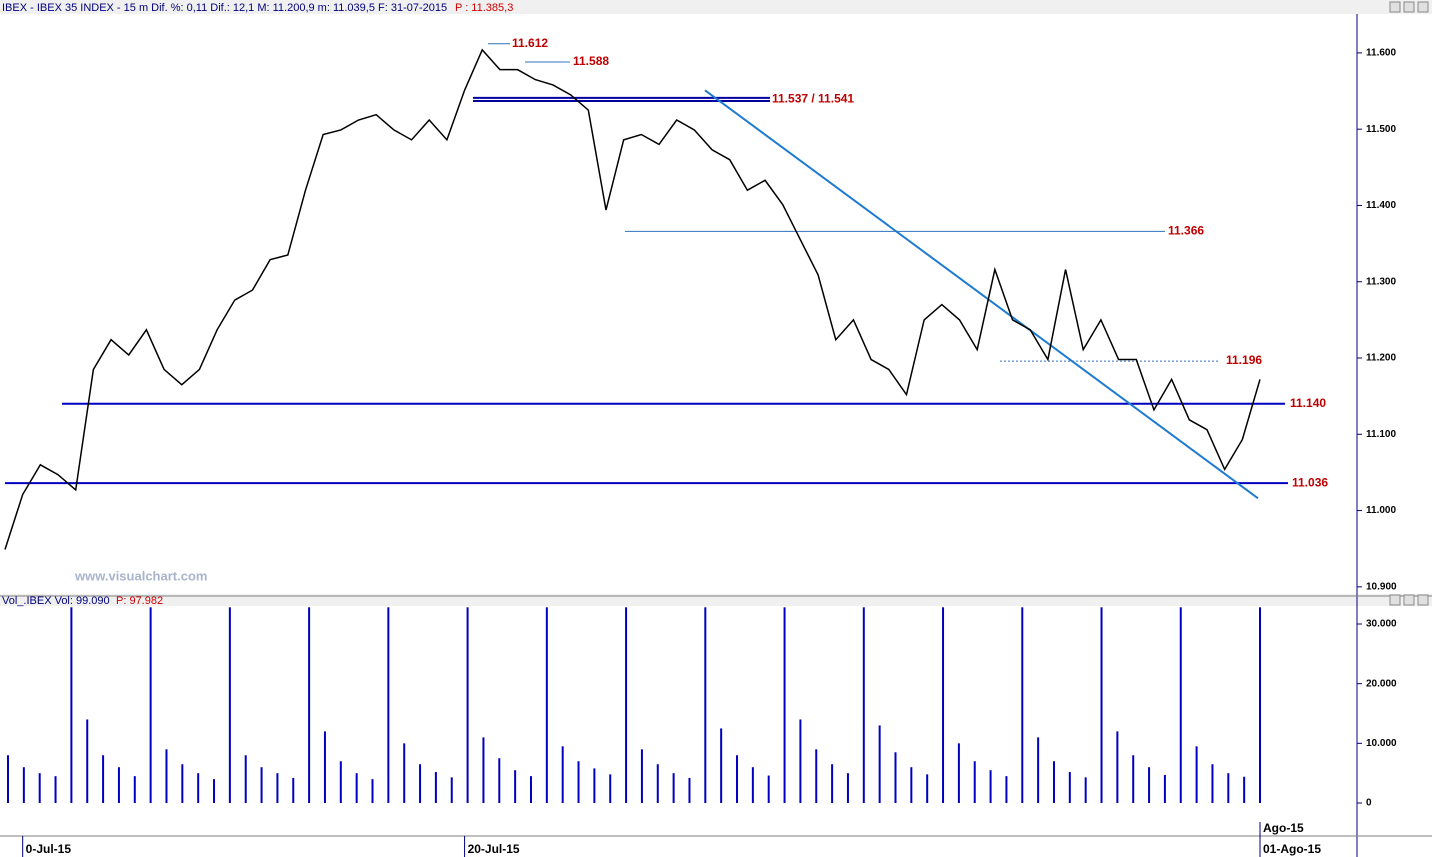 The height and width of the screenshot is (857, 1432). I want to click on y-tick-label: 20.000, so click(1381, 683).